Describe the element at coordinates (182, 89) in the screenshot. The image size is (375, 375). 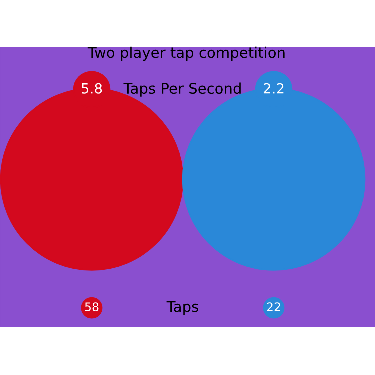
I see `category-label: Taps Per Second` at that location.